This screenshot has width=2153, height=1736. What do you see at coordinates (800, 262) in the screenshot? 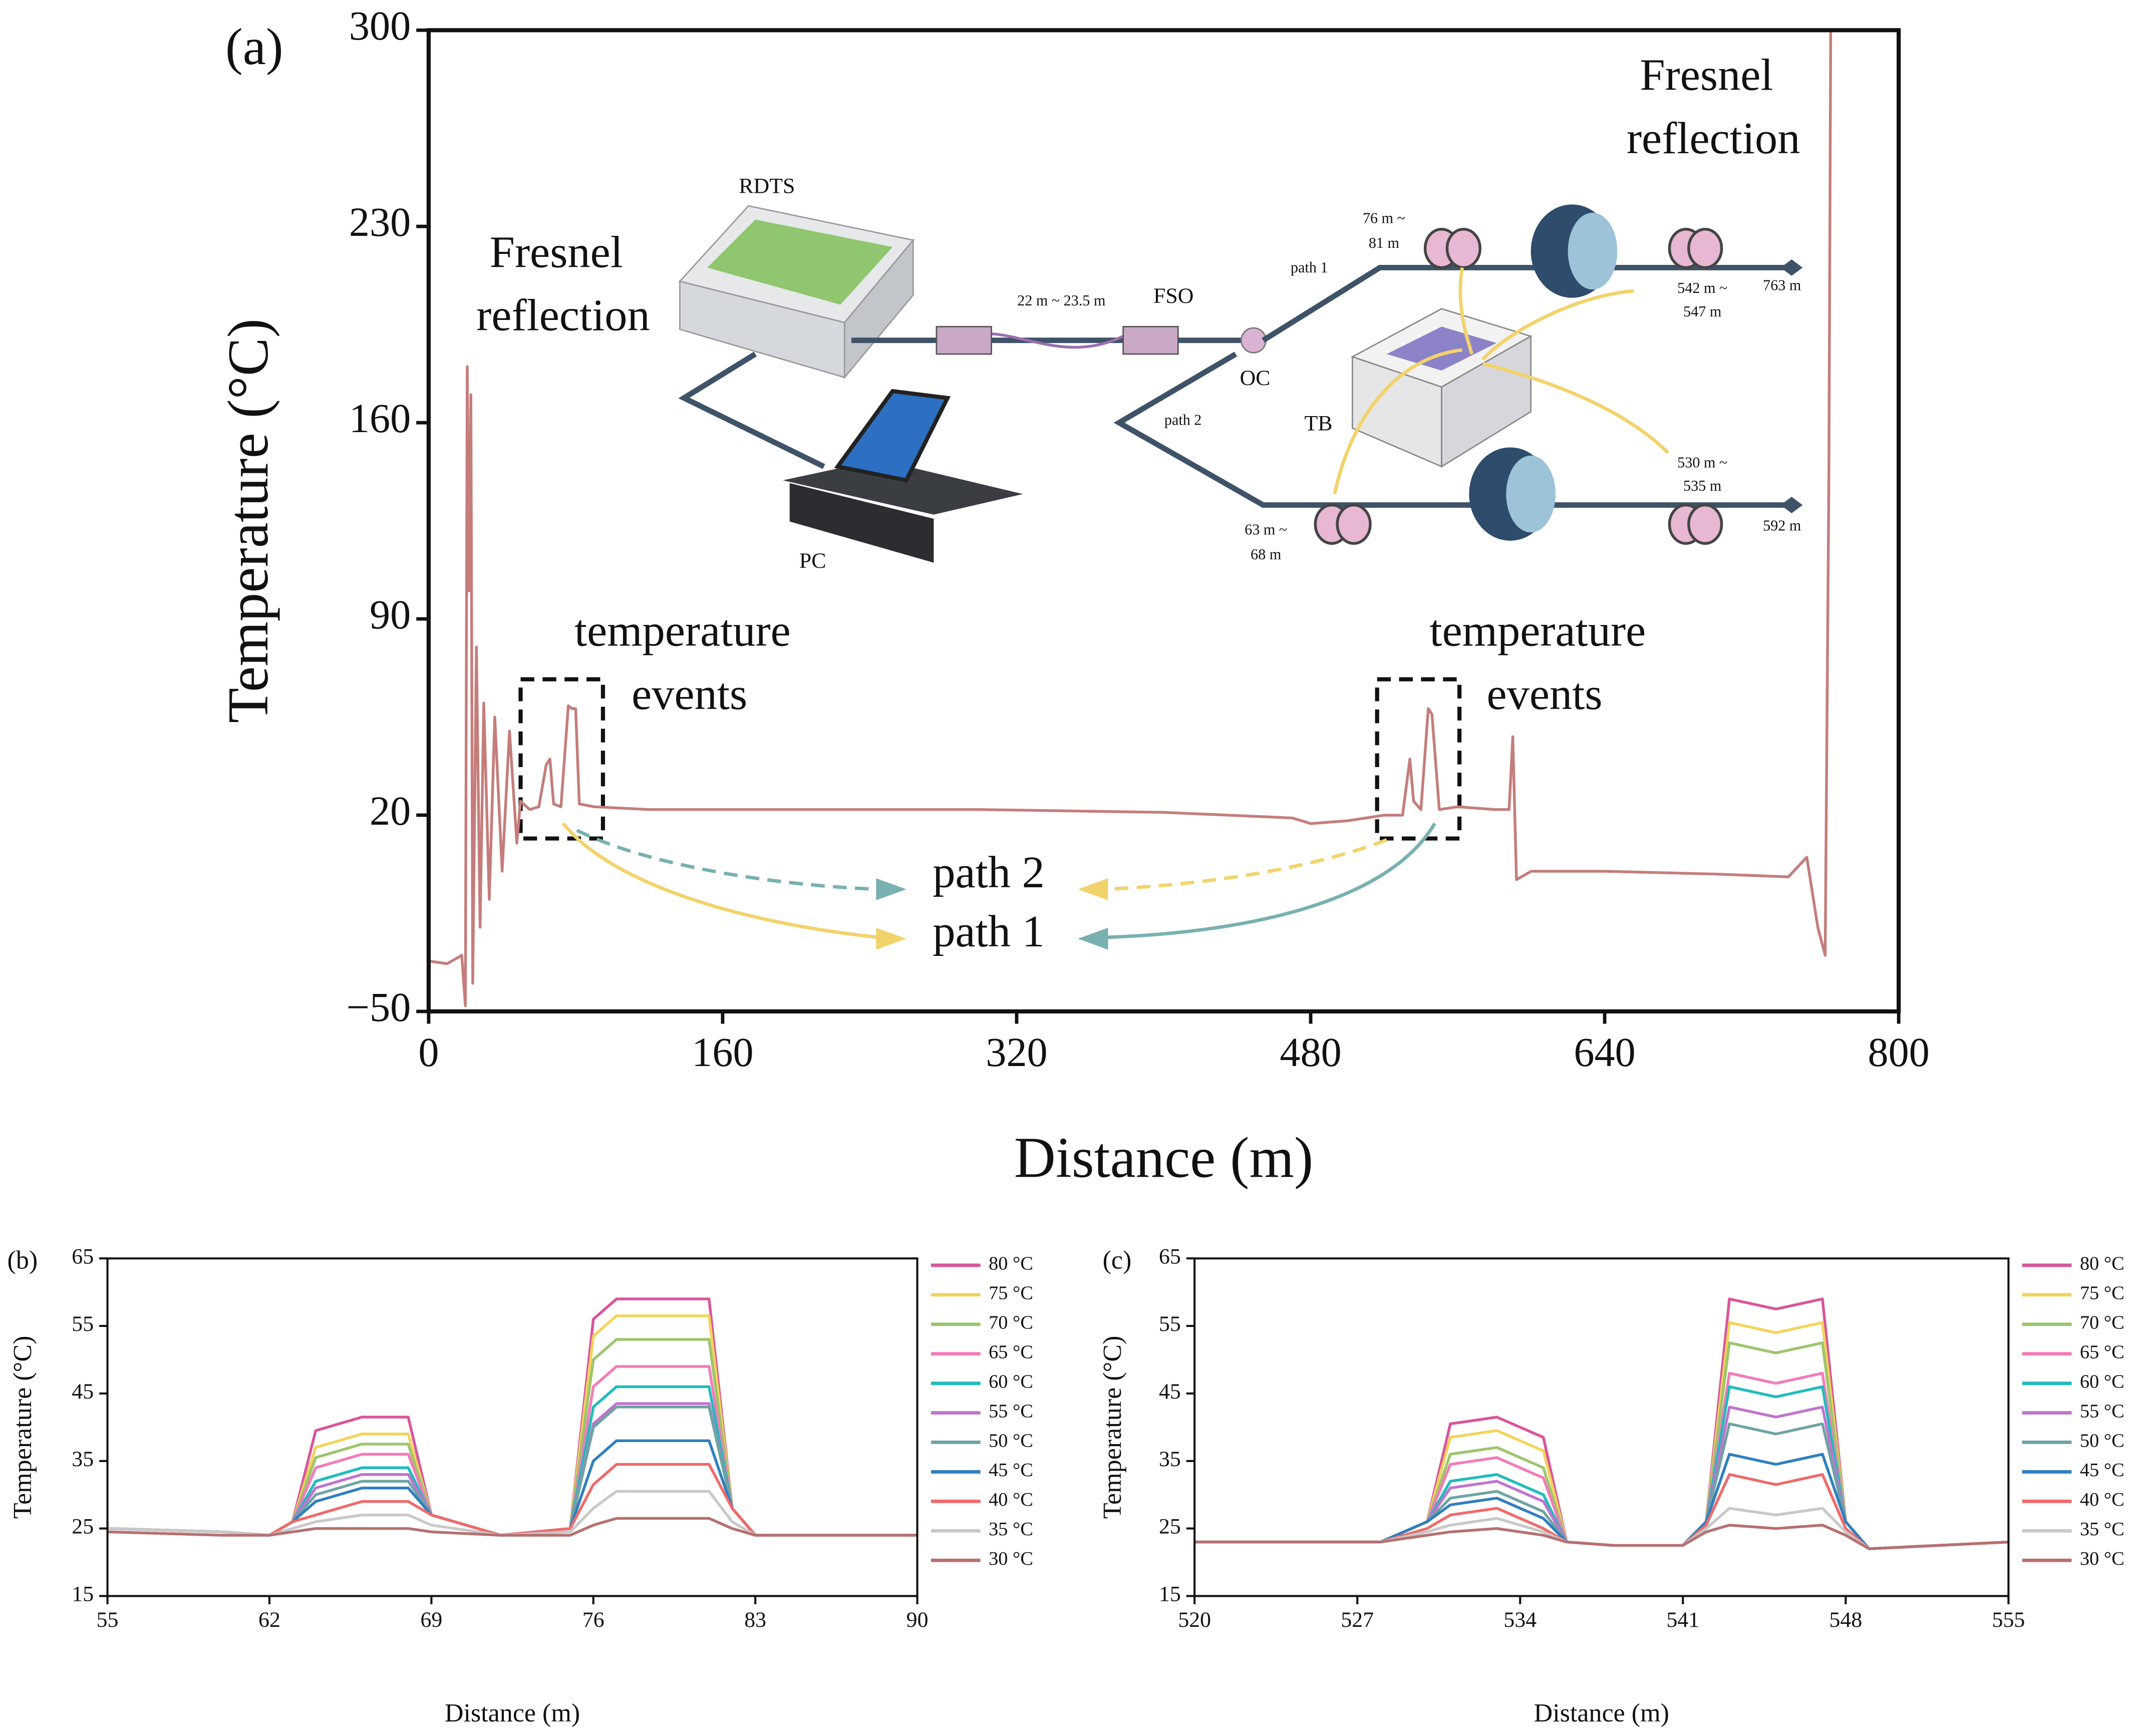
I see `rdts-board` at bounding box center [800, 262].